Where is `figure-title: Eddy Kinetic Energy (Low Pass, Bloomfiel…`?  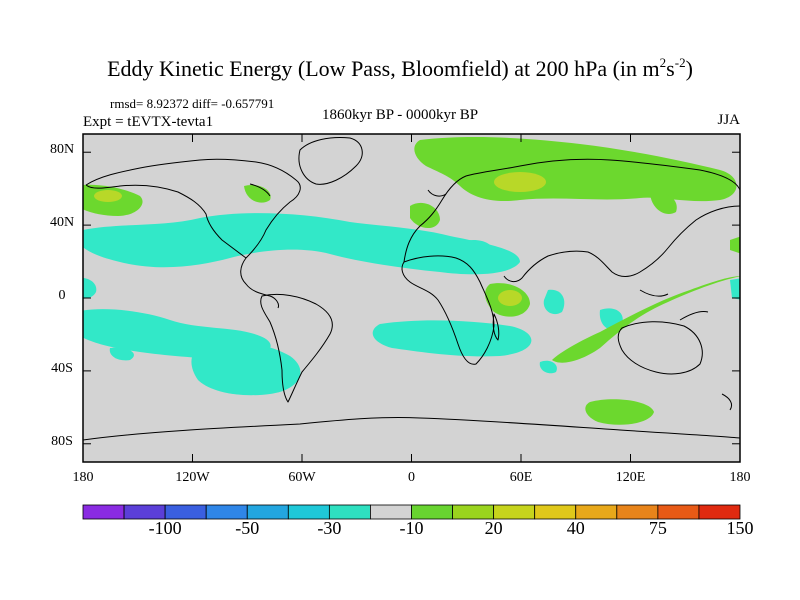
figure-title: Eddy Kinetic Energy (Low Pass, Bloomfiel… is located at coordinates (400, 68).